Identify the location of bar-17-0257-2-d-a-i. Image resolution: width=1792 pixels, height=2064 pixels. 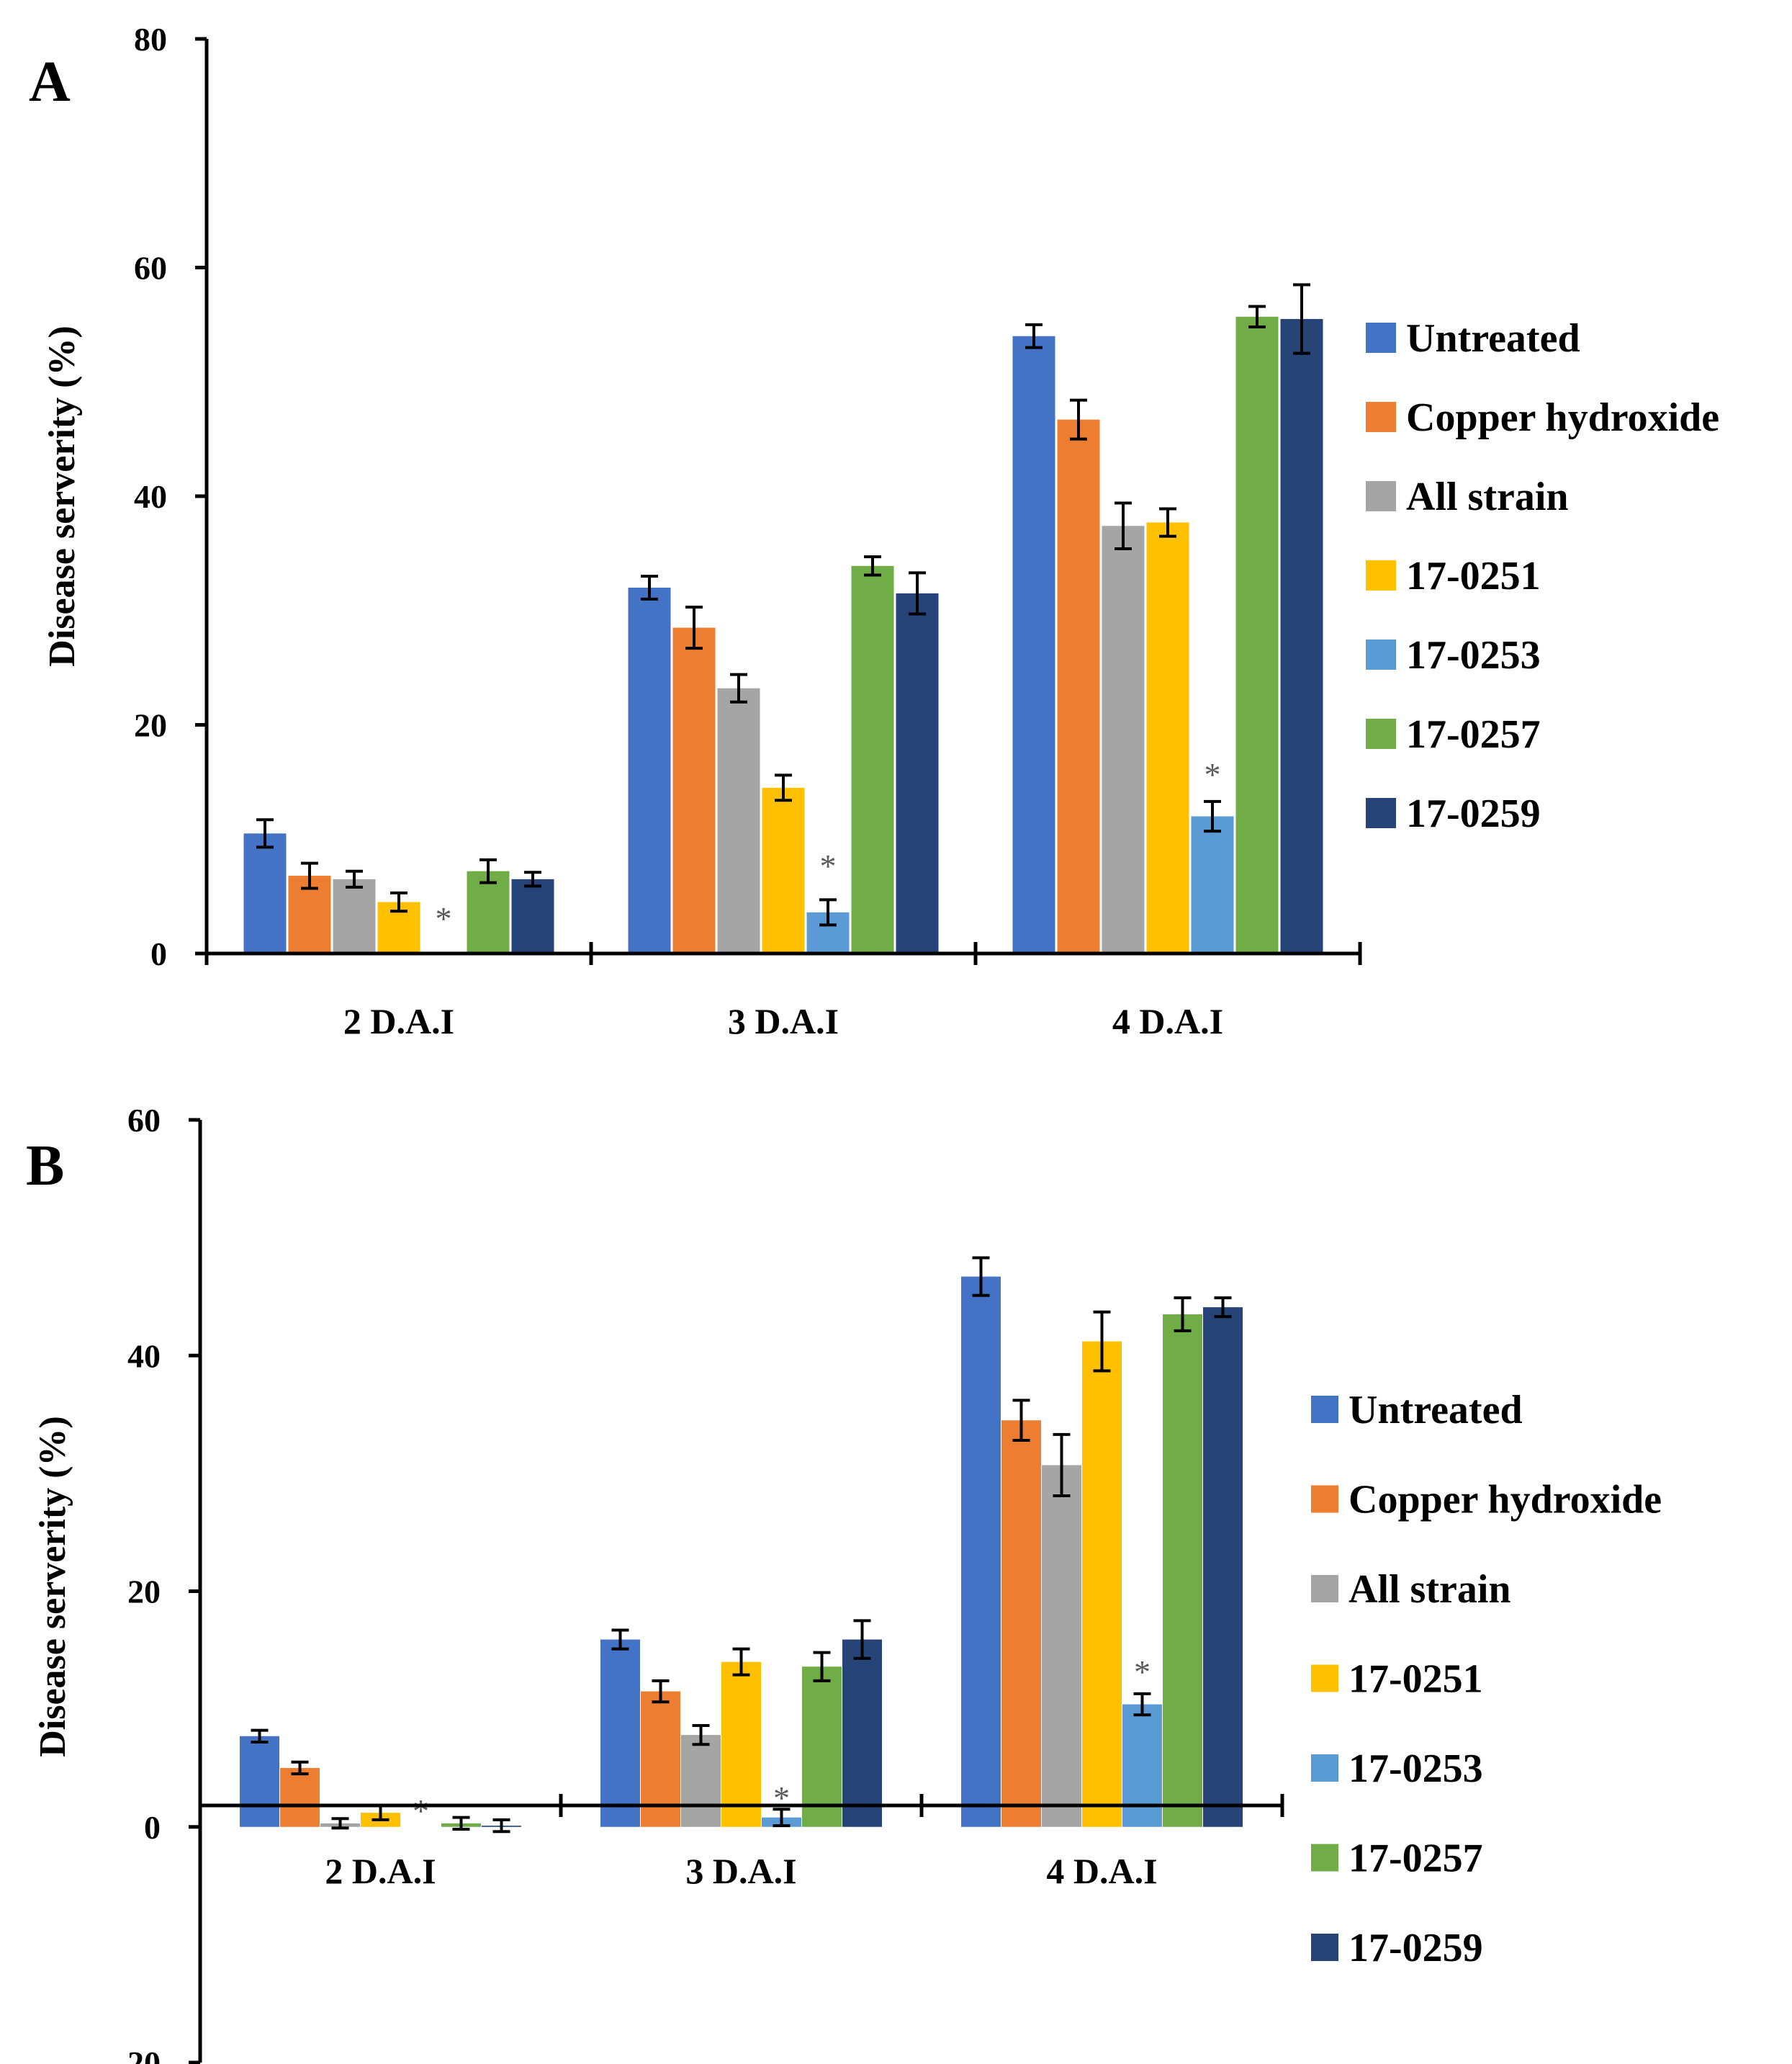
(488, 912).